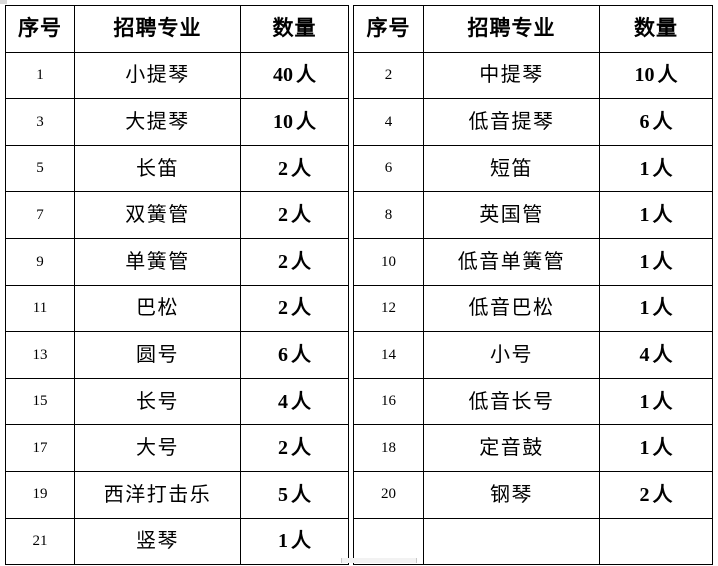 Image resolution: width=718 pixels, height=566 pixels. What do you see at coordinates (3, 2) in the screenshot?
I see `scan-artifact-top-left` at bounding box center [3, 2].